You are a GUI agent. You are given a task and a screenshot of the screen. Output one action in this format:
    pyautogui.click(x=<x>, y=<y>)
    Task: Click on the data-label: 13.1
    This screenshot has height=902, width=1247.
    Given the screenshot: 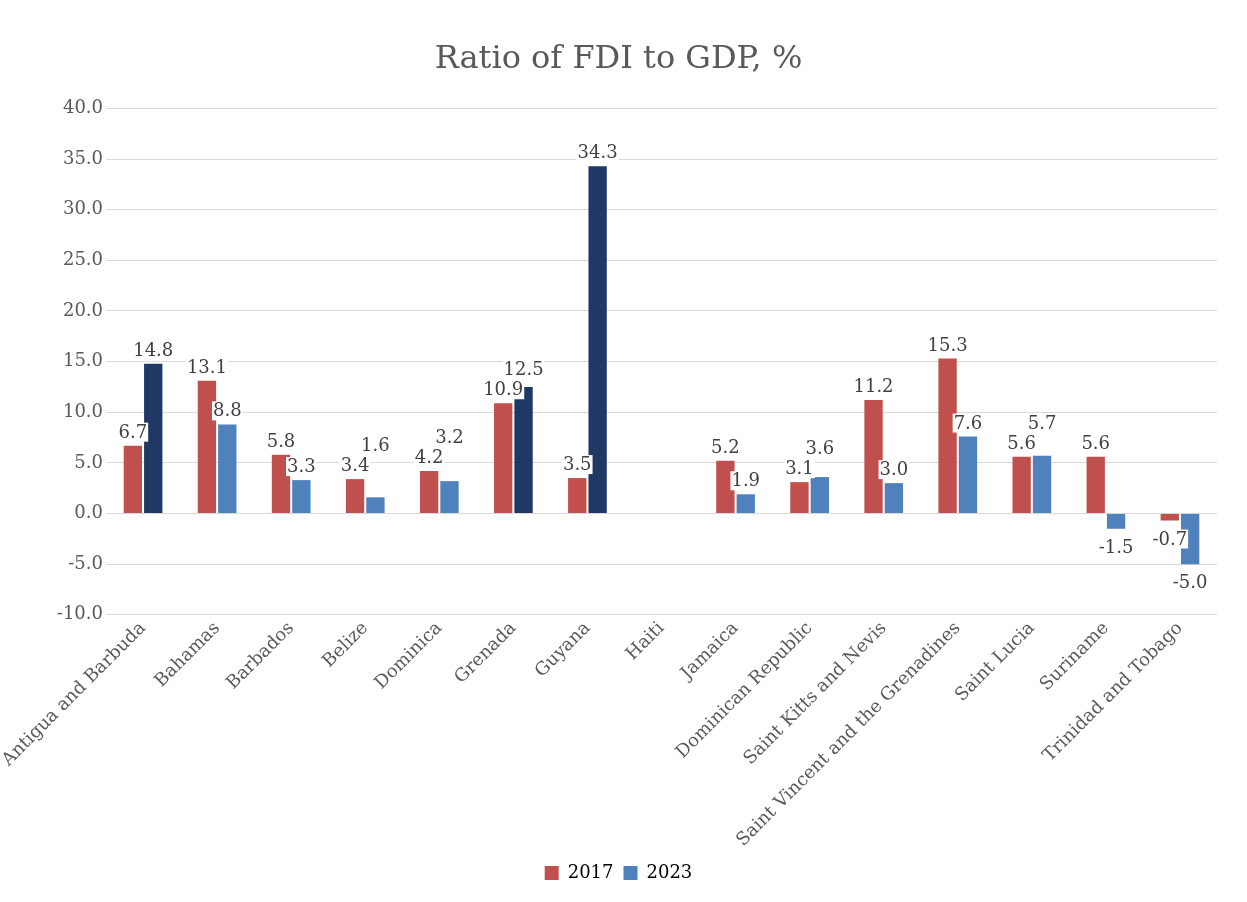 What is the action you would take?
    pyautogui.click(x=206, y=366)
    